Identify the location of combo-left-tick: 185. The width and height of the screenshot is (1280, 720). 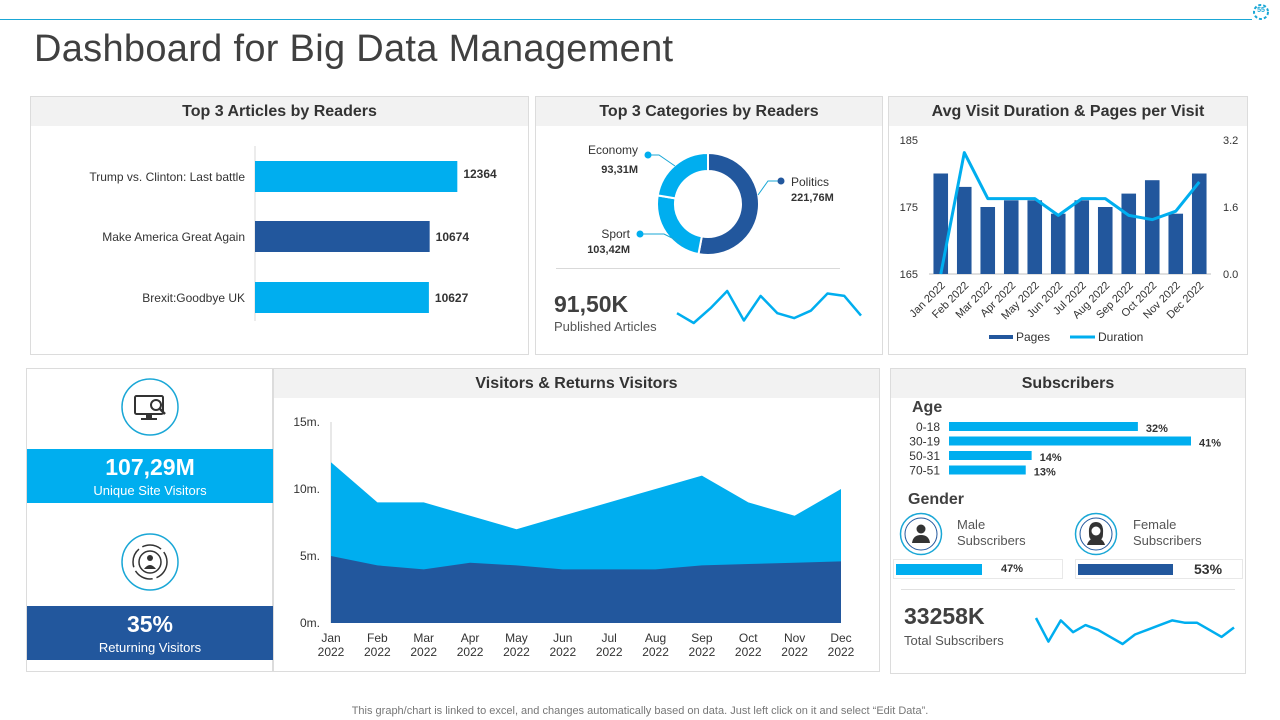
(909, 141).